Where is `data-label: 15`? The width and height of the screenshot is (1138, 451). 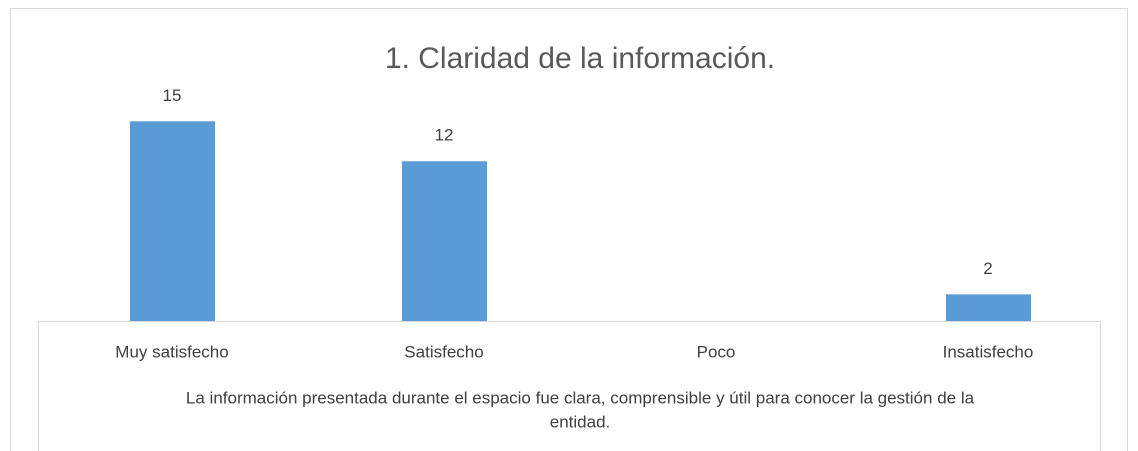 data-label: 15 is located at coordinates (172, 95).